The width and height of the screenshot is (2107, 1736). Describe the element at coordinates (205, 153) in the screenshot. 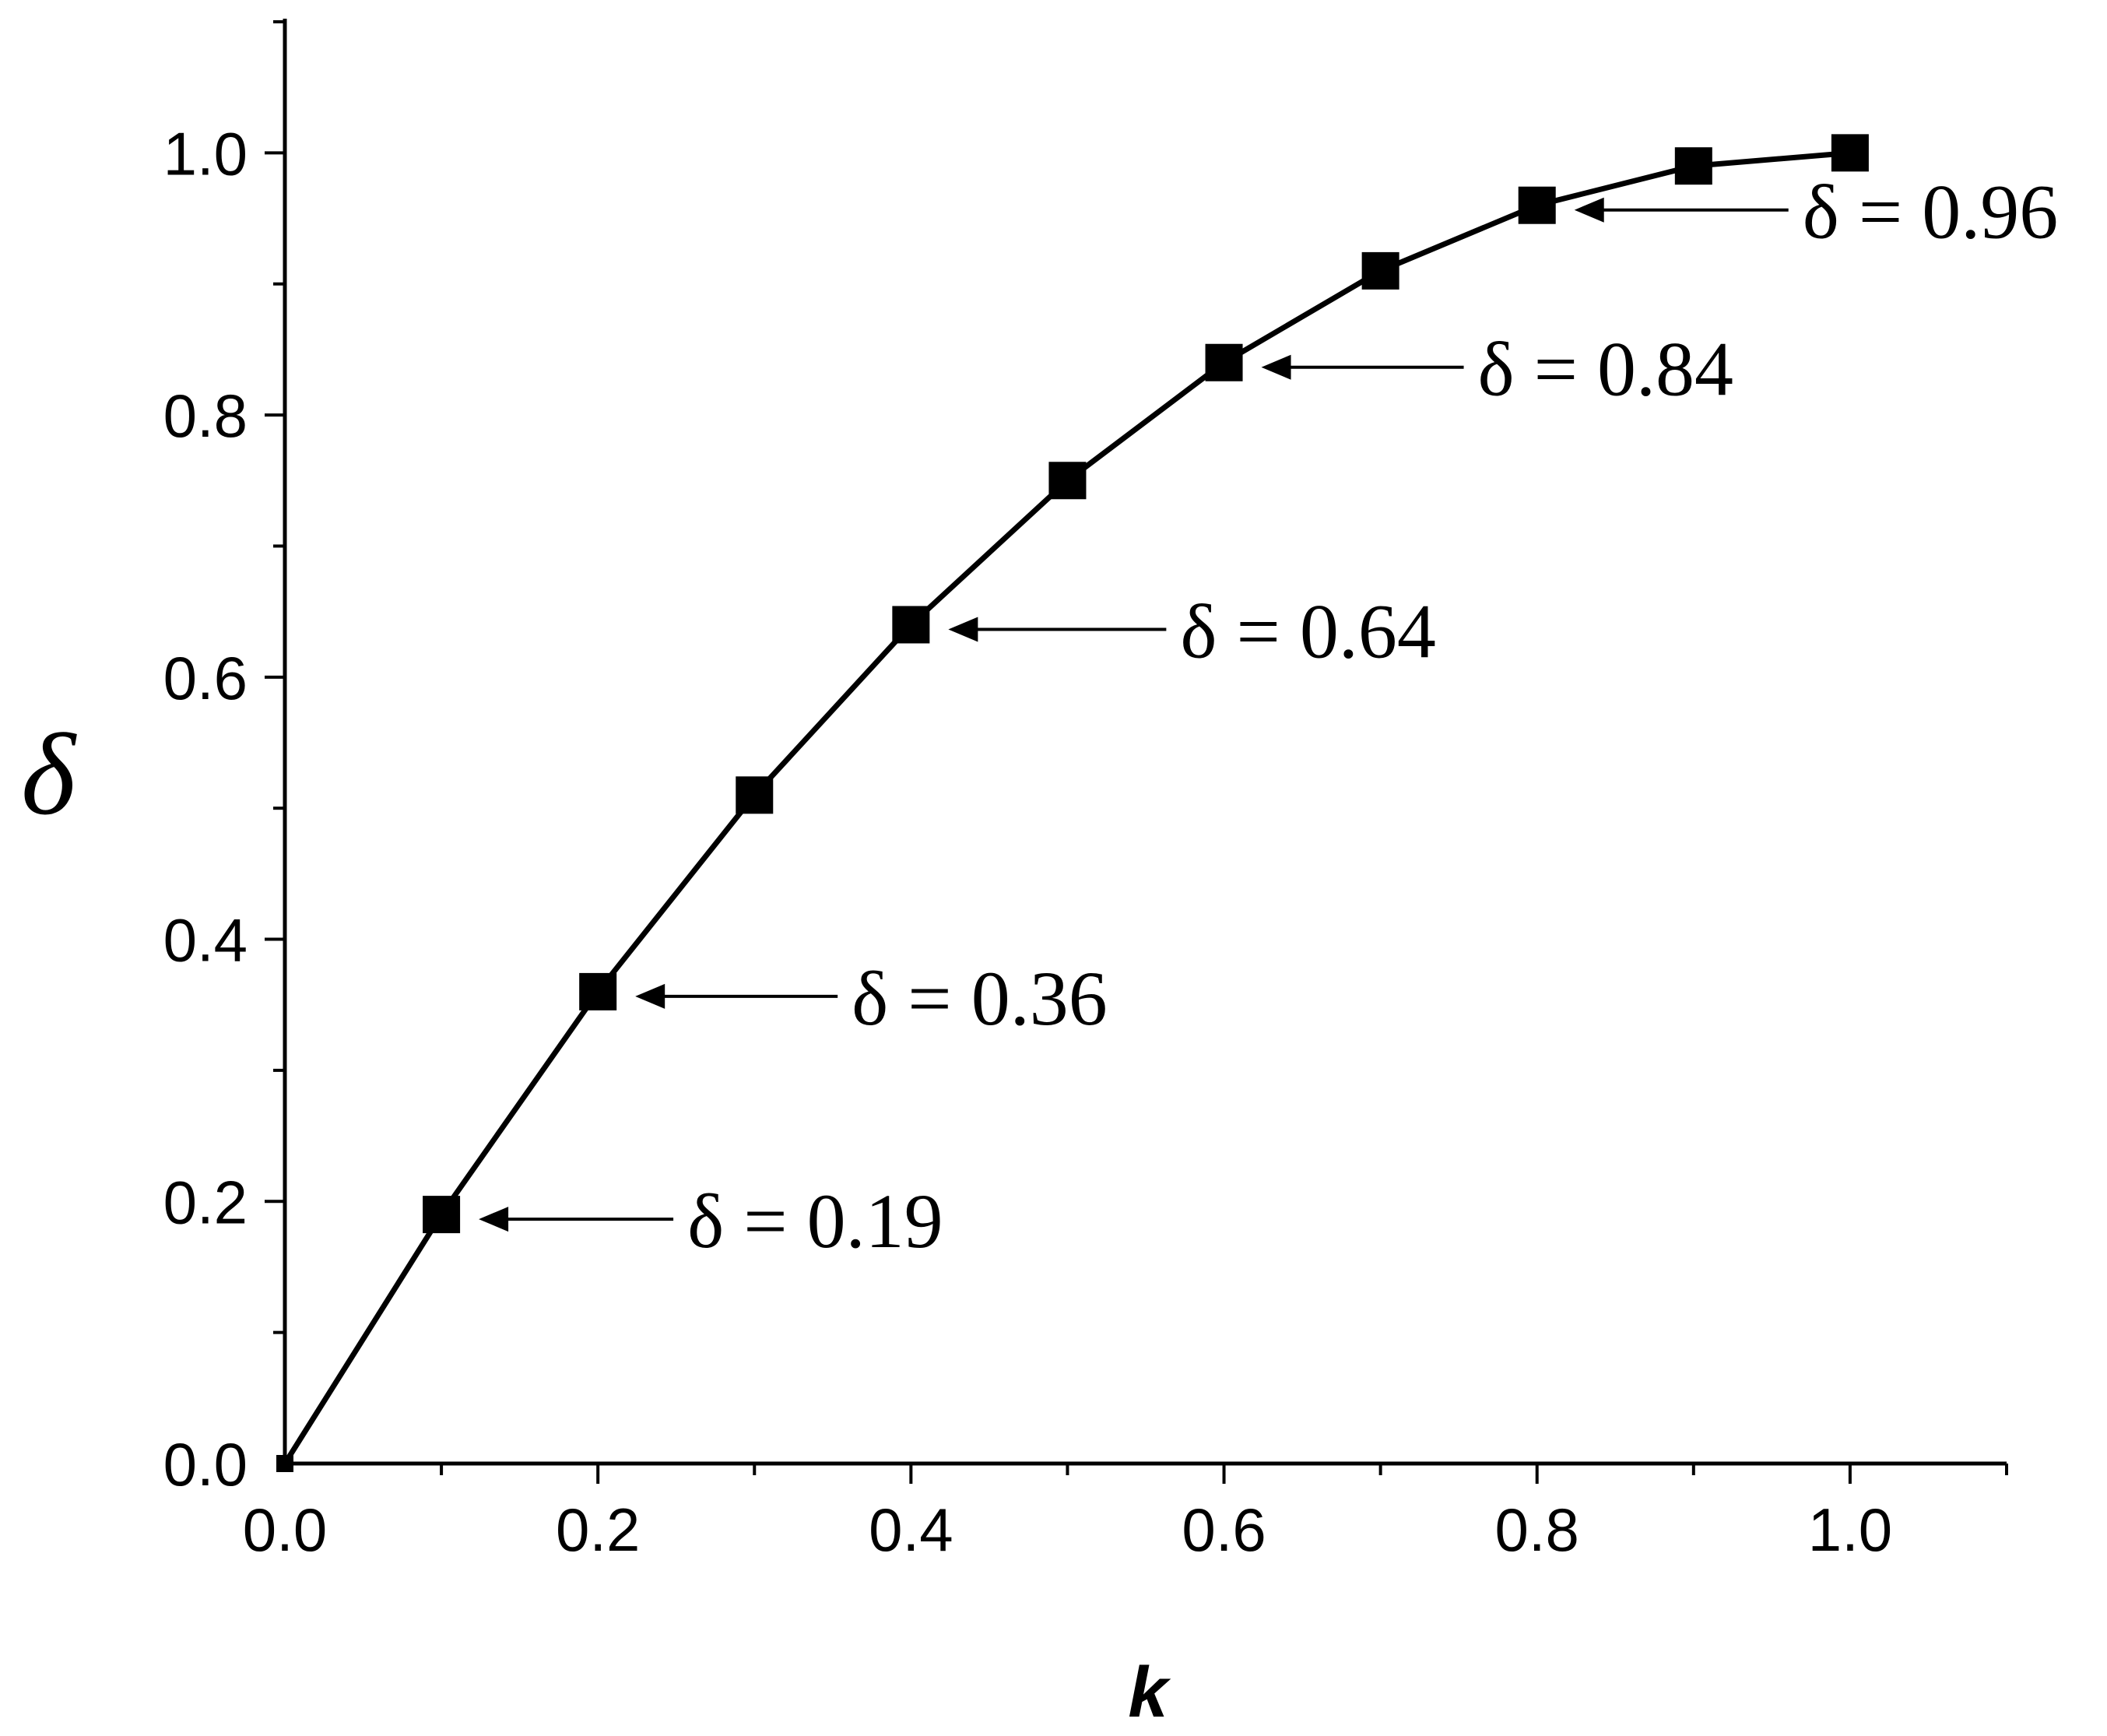

I see `y-tick-label: 1.0` at that location.